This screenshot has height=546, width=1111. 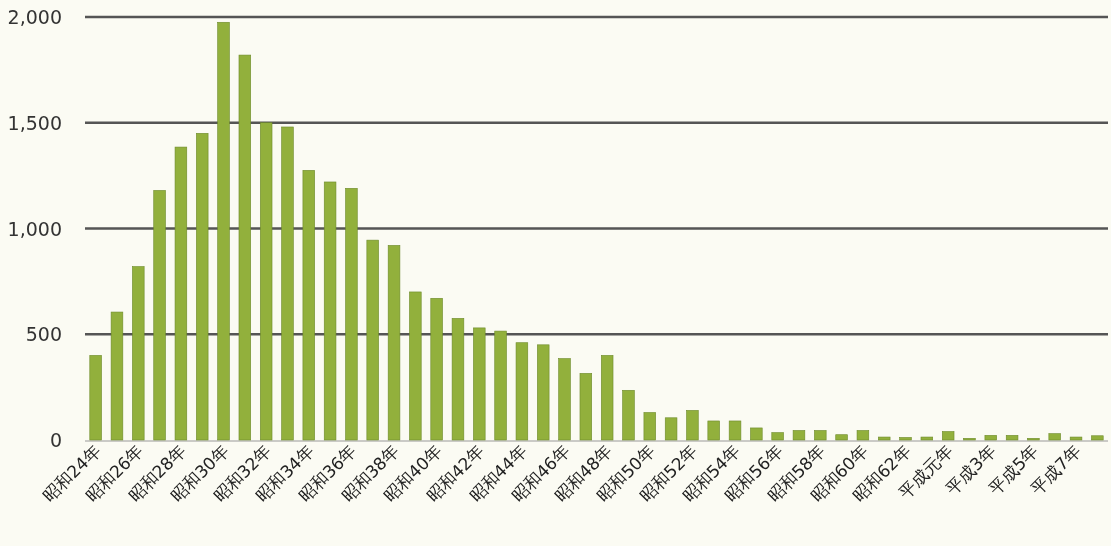 What do you see at coordinates (43, 334) in the screenshot?
I see `y-tick-label: 500` at bounding box center [43, 334].